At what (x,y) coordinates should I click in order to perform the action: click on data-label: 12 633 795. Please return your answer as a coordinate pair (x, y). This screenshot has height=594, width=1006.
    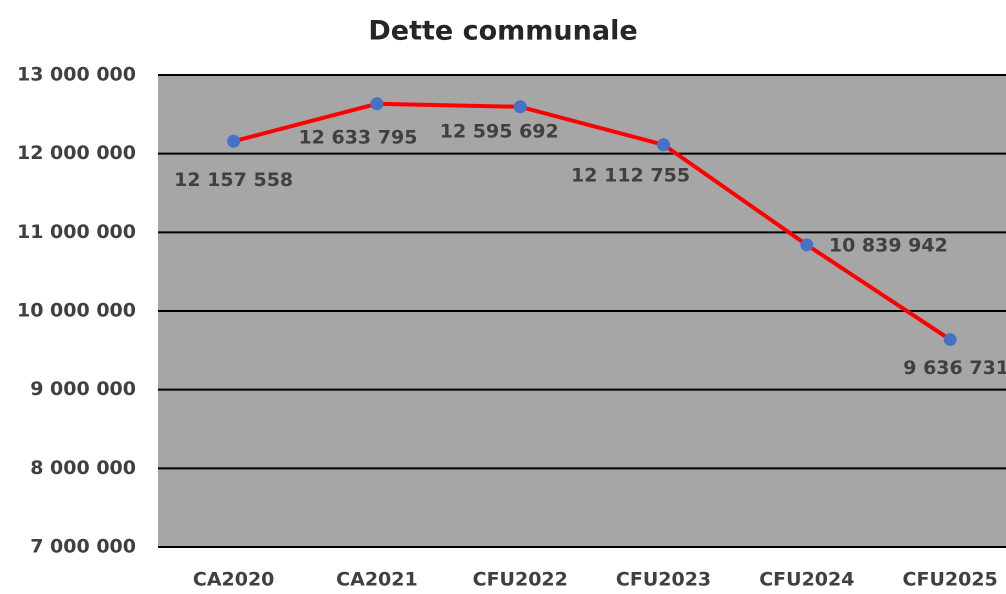
    Looking at the image, I should click on (357, 137).